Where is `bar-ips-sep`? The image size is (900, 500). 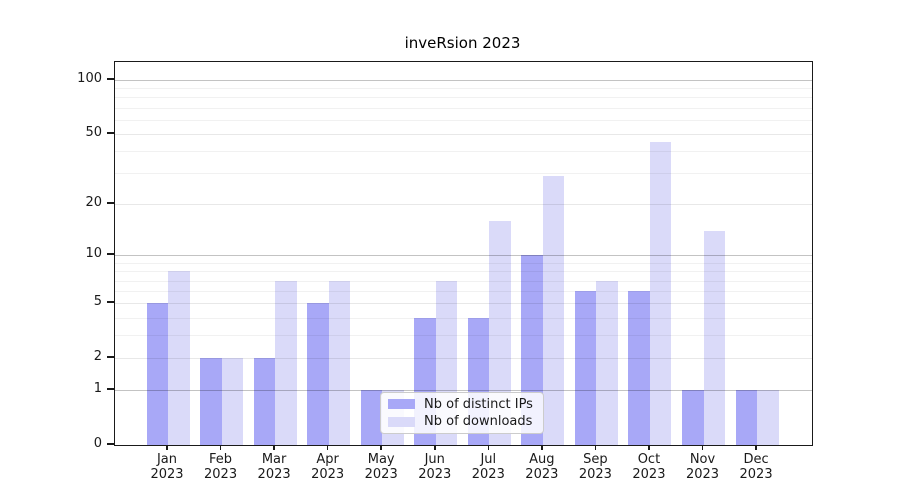
bar-ips-sep is located at coordinates (585, 368).